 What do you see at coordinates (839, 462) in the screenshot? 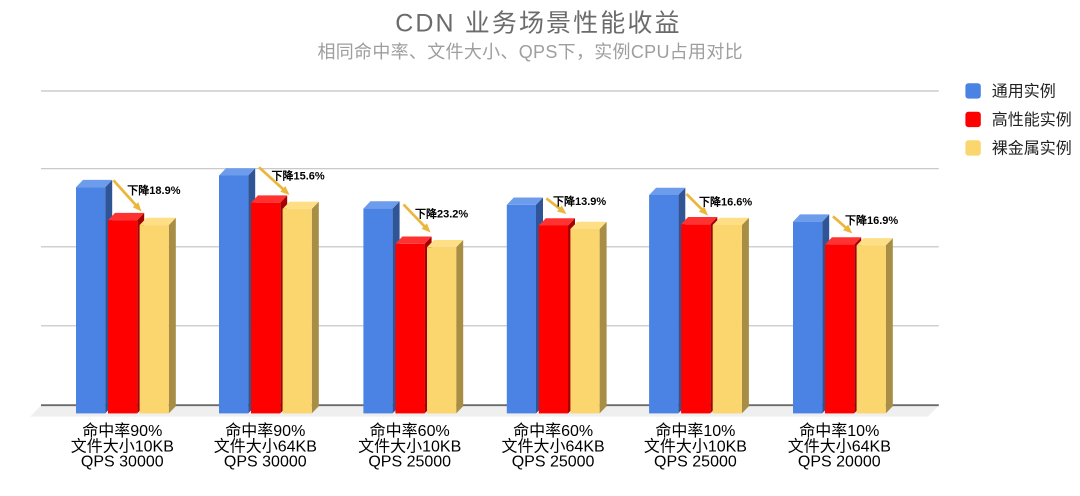
I see `svg-text: QPS 20000` at bounding box center [839, 462].